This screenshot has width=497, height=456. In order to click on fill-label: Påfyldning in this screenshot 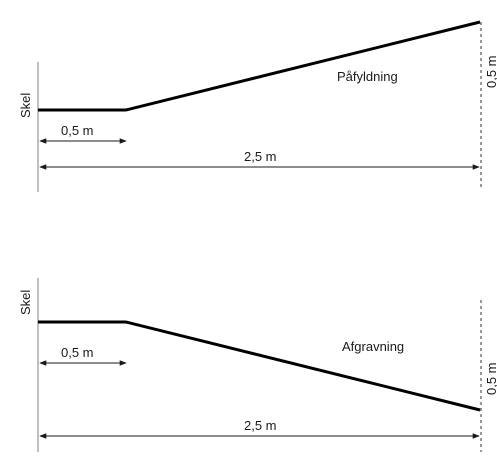, I will do `click(367, 76)`.